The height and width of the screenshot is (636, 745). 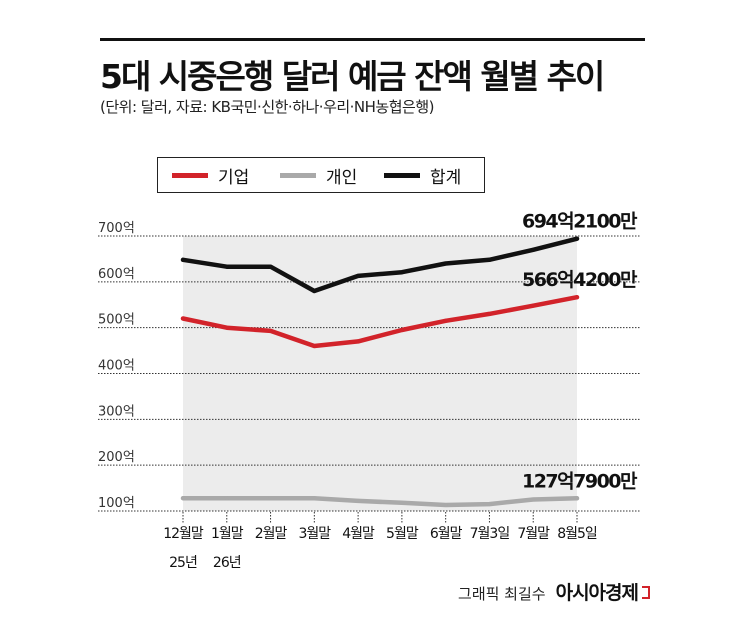 What do you see at coordinates (116, 228) in the screenshot?
I see `y-tick-label: 700억` at bounding box center [116, 228].